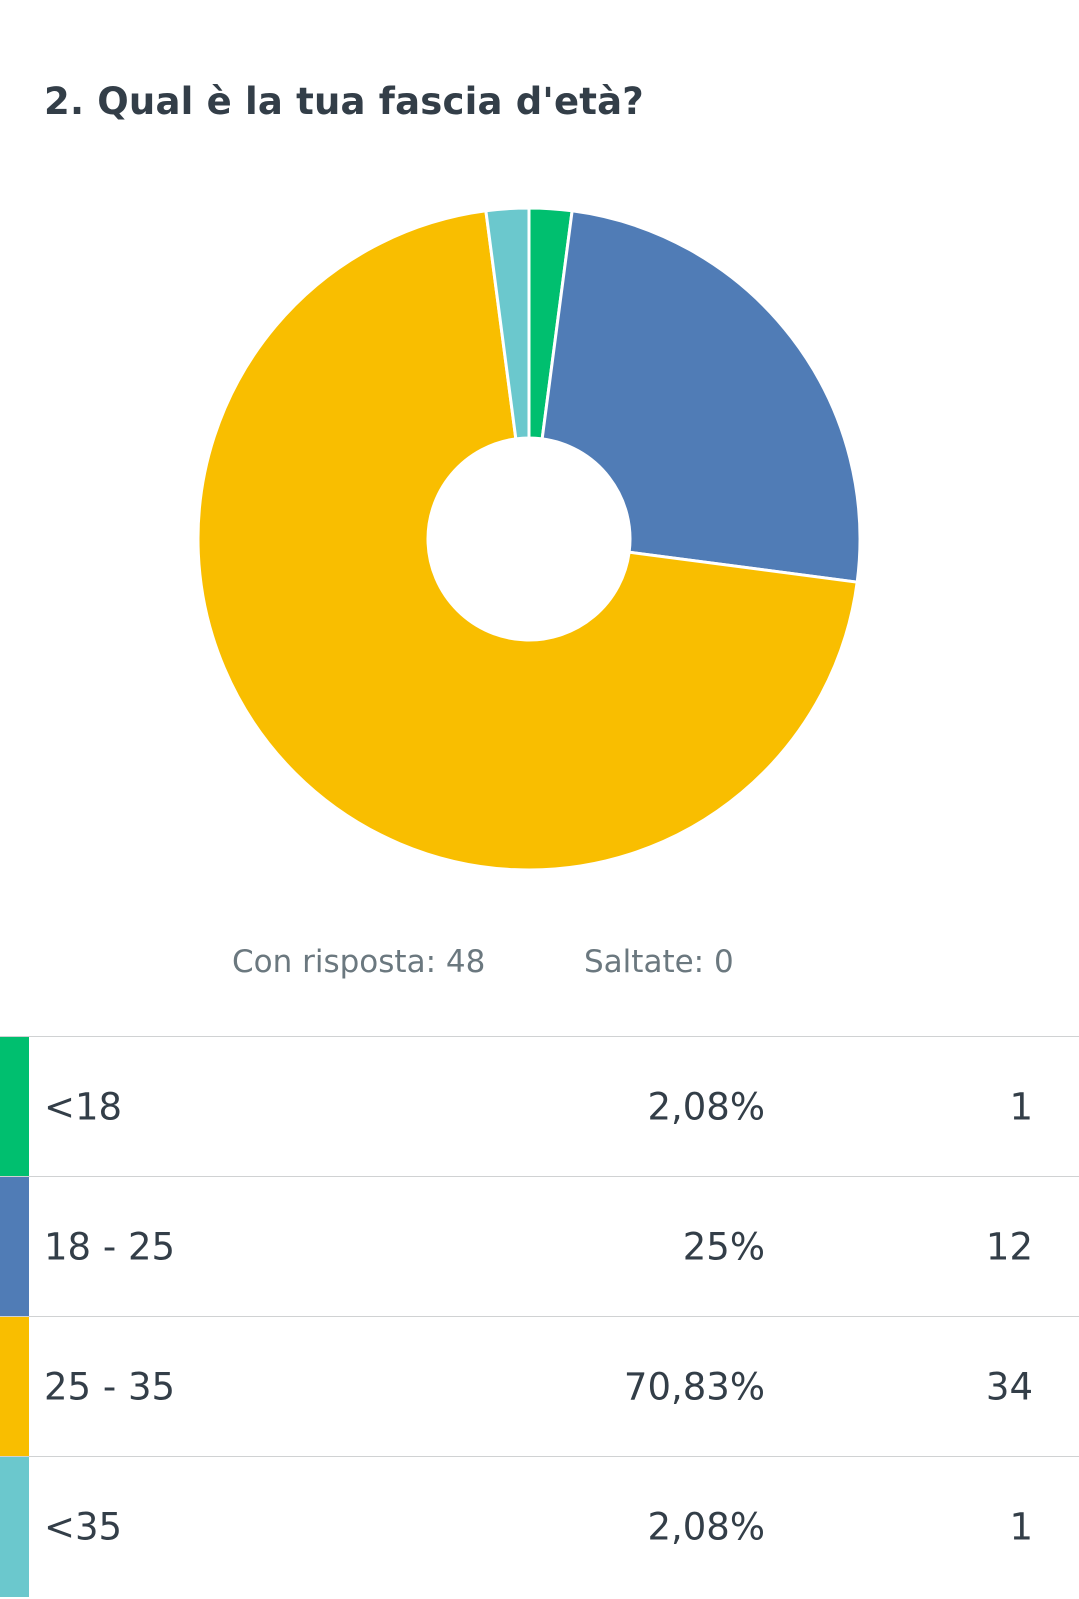 This screenshot has width=1079, height=1599. Describe the element at coordinates (659, 962) in the screenshot. I see `skipped-count: Saltate: 0` at that location.